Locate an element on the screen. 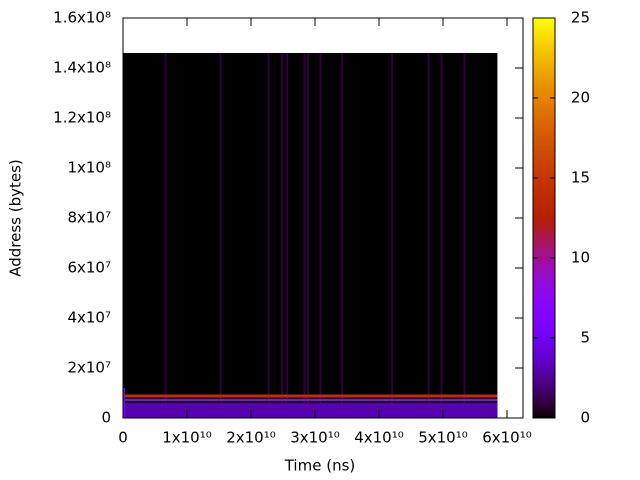 This screenshot has width=640, height=480. colorbar-tick-label: 0 is located at coordinates (585, 418).